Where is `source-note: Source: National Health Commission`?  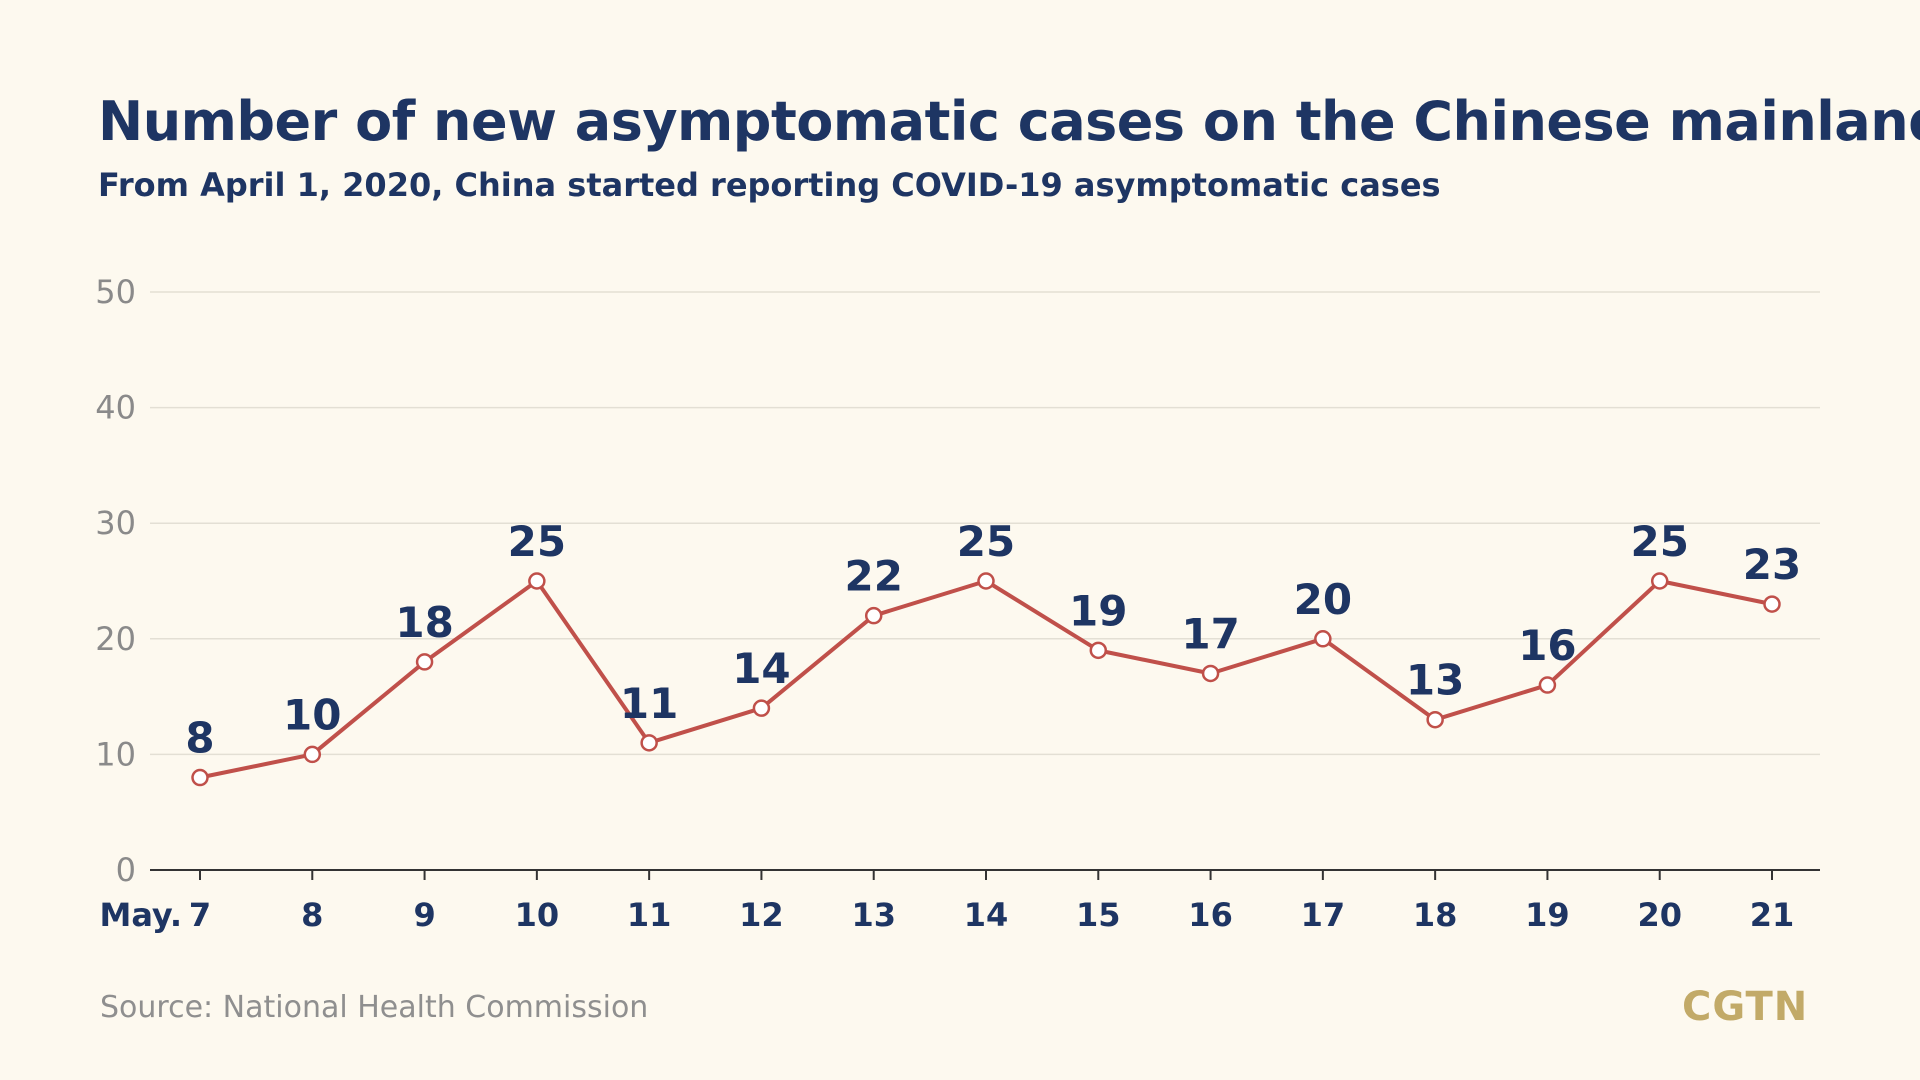 source-note: Source: National Health Commission is located at coordinates (374, 1007).